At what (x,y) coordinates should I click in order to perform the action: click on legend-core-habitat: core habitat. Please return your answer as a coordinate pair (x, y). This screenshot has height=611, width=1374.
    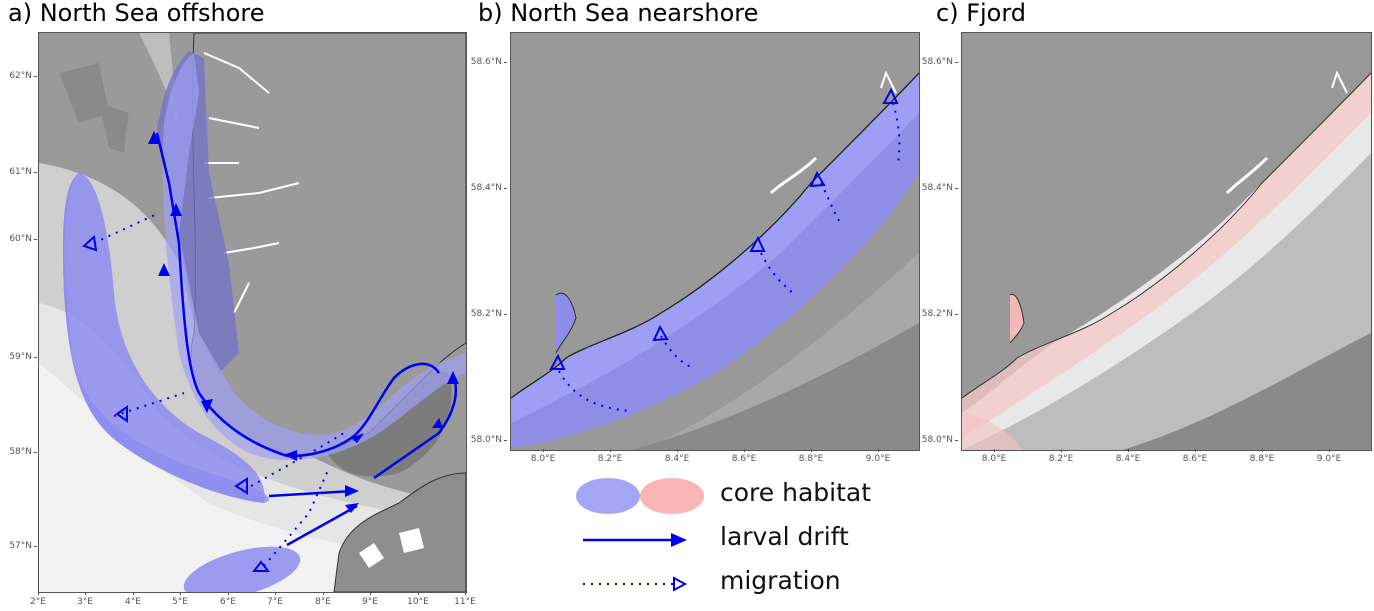
    Looking at the image, I should click on (750, 496).